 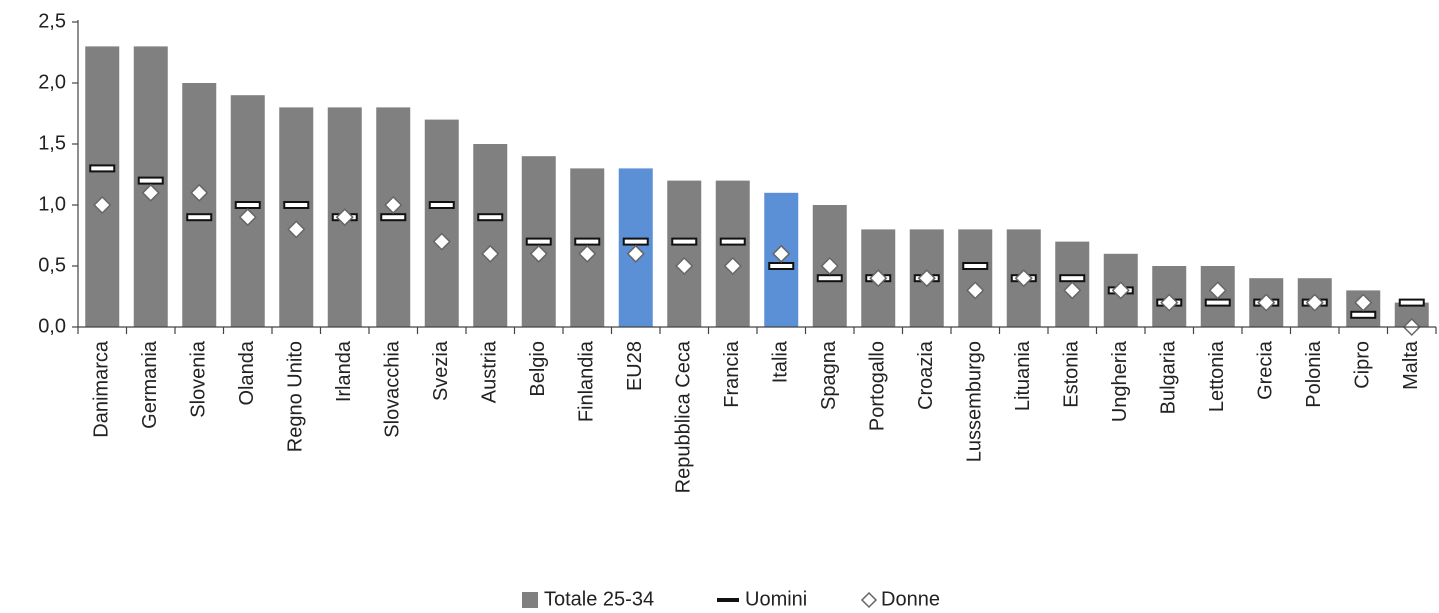 I want to click on x-tick-label: Regno Unito, so click(x=296, y=396).